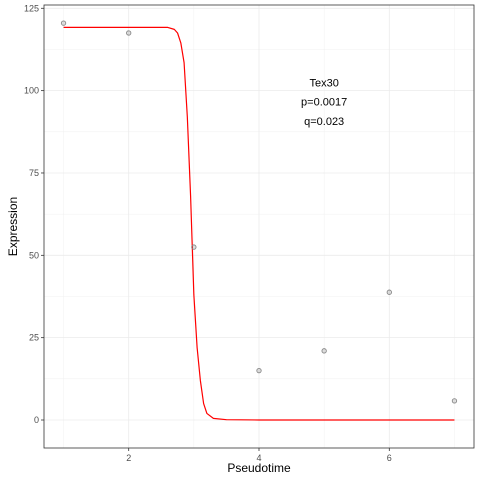 Image resolution: width=480 pixels, height=480 pixels. I want to click on y-tick-label: 100, so click(31, 91).